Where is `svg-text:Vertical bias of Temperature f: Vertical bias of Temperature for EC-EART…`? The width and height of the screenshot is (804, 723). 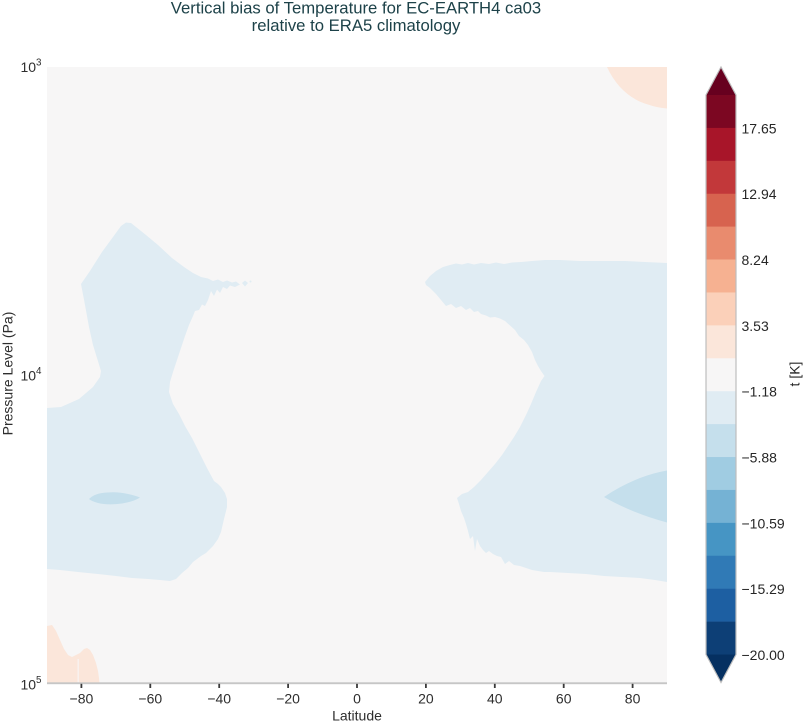 svg-text:Vertical bias of Temperature f: Vertical bias of Temperature for EC-EART… is located at coordinates (356, 8).